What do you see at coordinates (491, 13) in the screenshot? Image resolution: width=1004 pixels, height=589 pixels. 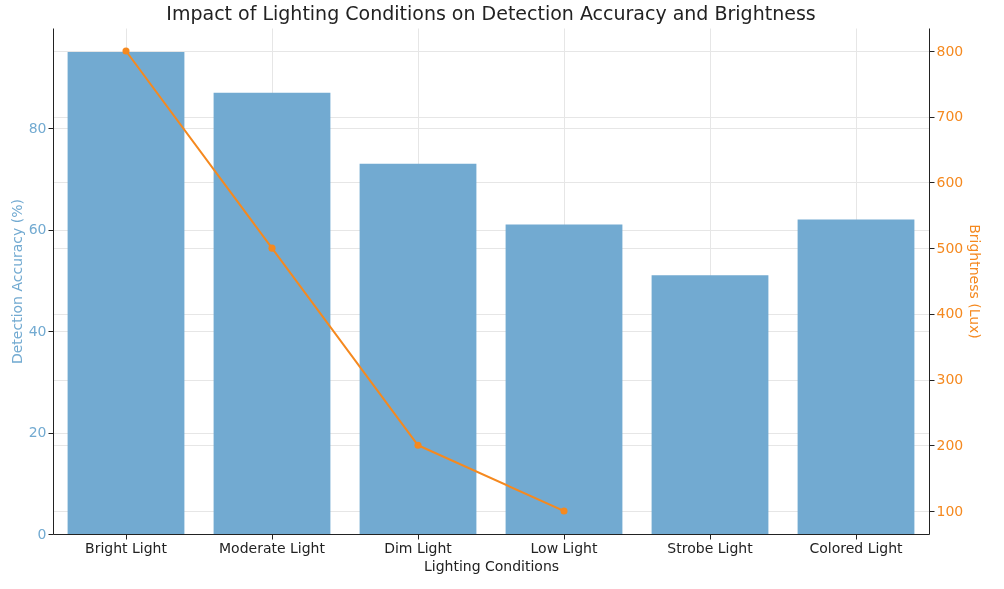 I see `chart-title: Impact of Lighting Conditions on Detection Accuracy and Brightness` at bounding box center [491, 13].